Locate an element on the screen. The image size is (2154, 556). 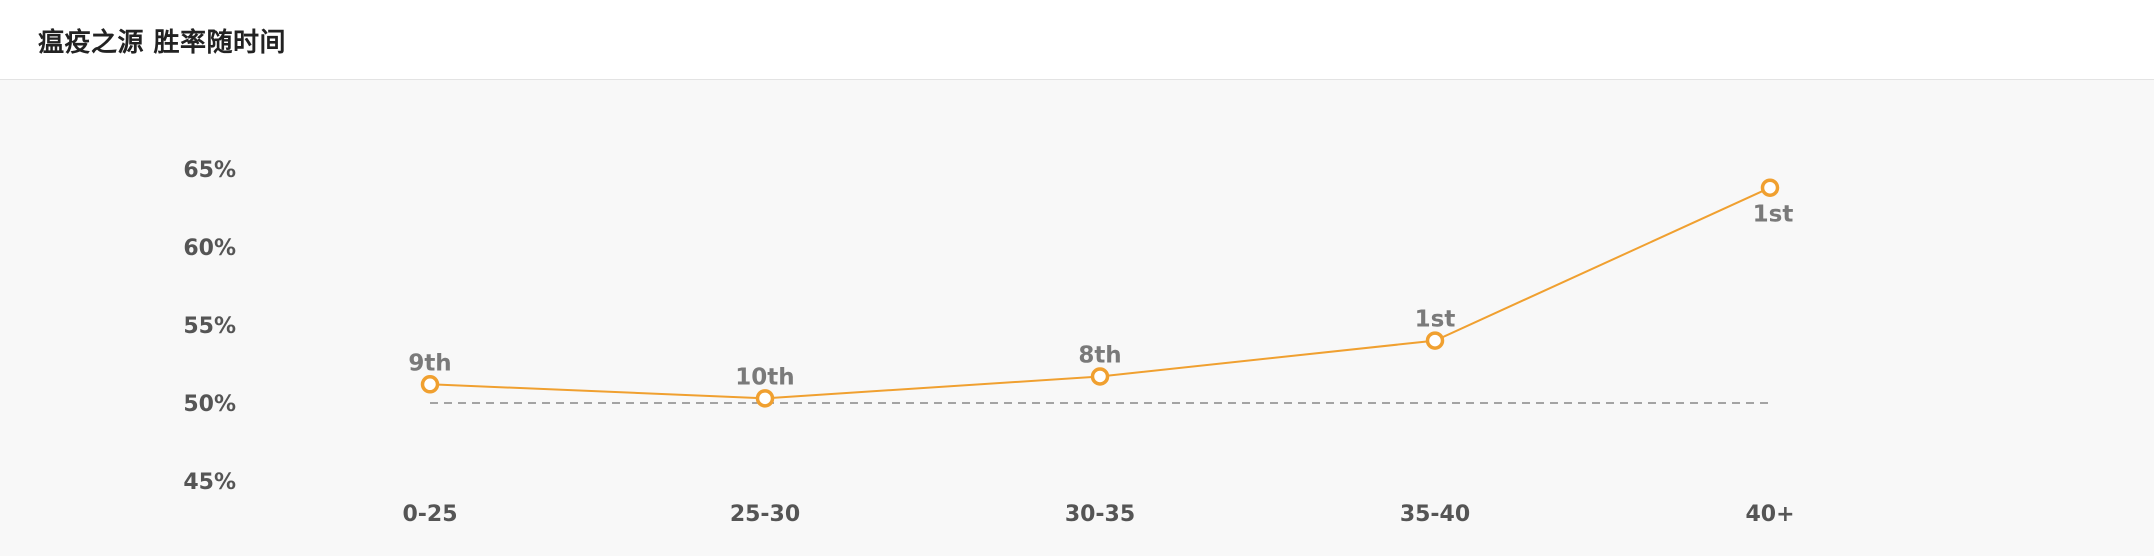
x-tick-label: 30-35 is located at coordinates (1100, 514).